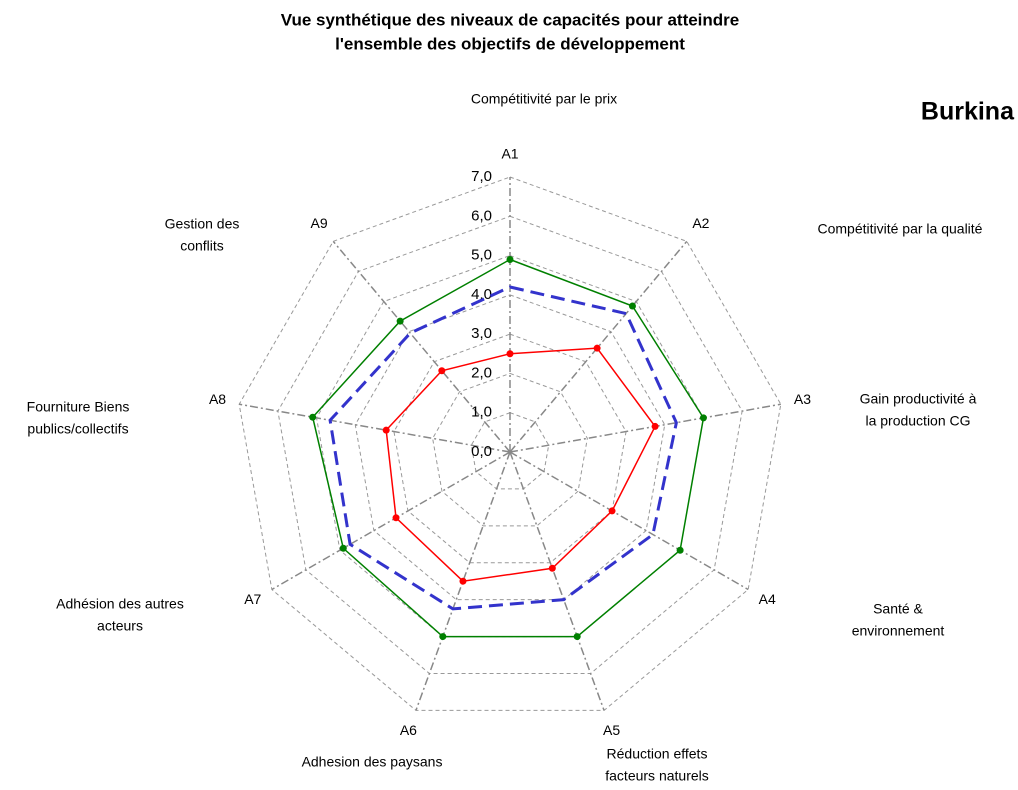 The image size is (1018, 790). What do you see at coordinates (120, 626) in the screenshot?
I see `axis-title: acteurs` at bounding box center [120, 626].